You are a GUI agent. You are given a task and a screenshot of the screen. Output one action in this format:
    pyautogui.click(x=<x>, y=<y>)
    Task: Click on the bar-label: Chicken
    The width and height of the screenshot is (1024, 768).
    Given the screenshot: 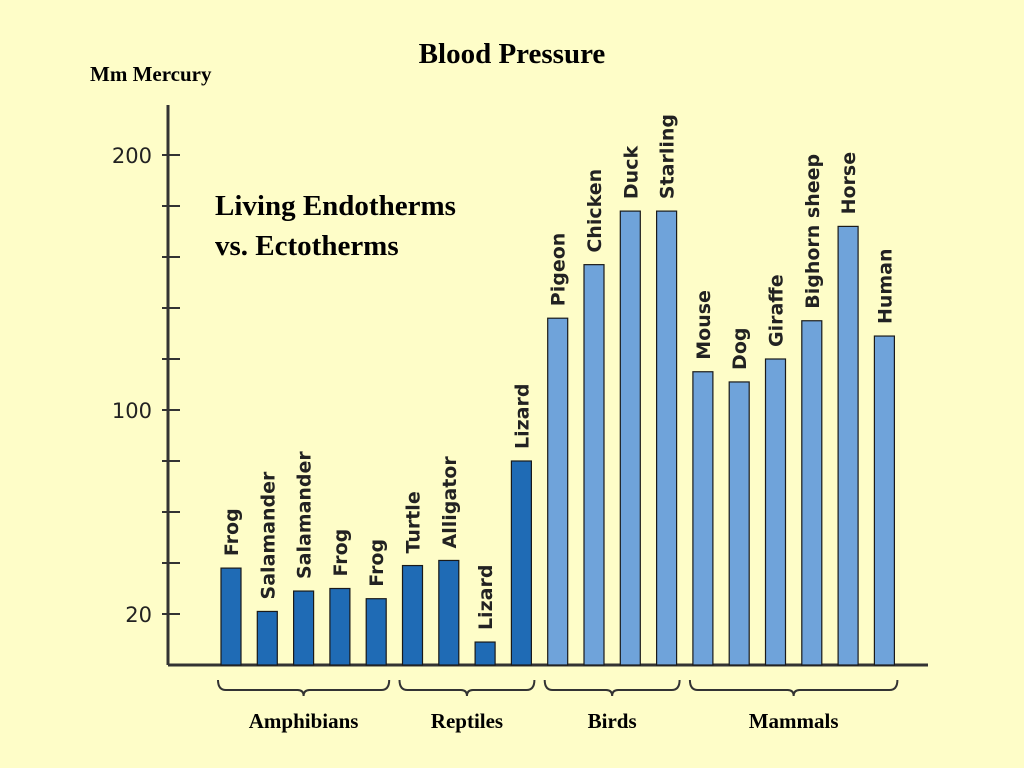 What is the action you would take?
    pyautogui.click(x=595, y=211)
    